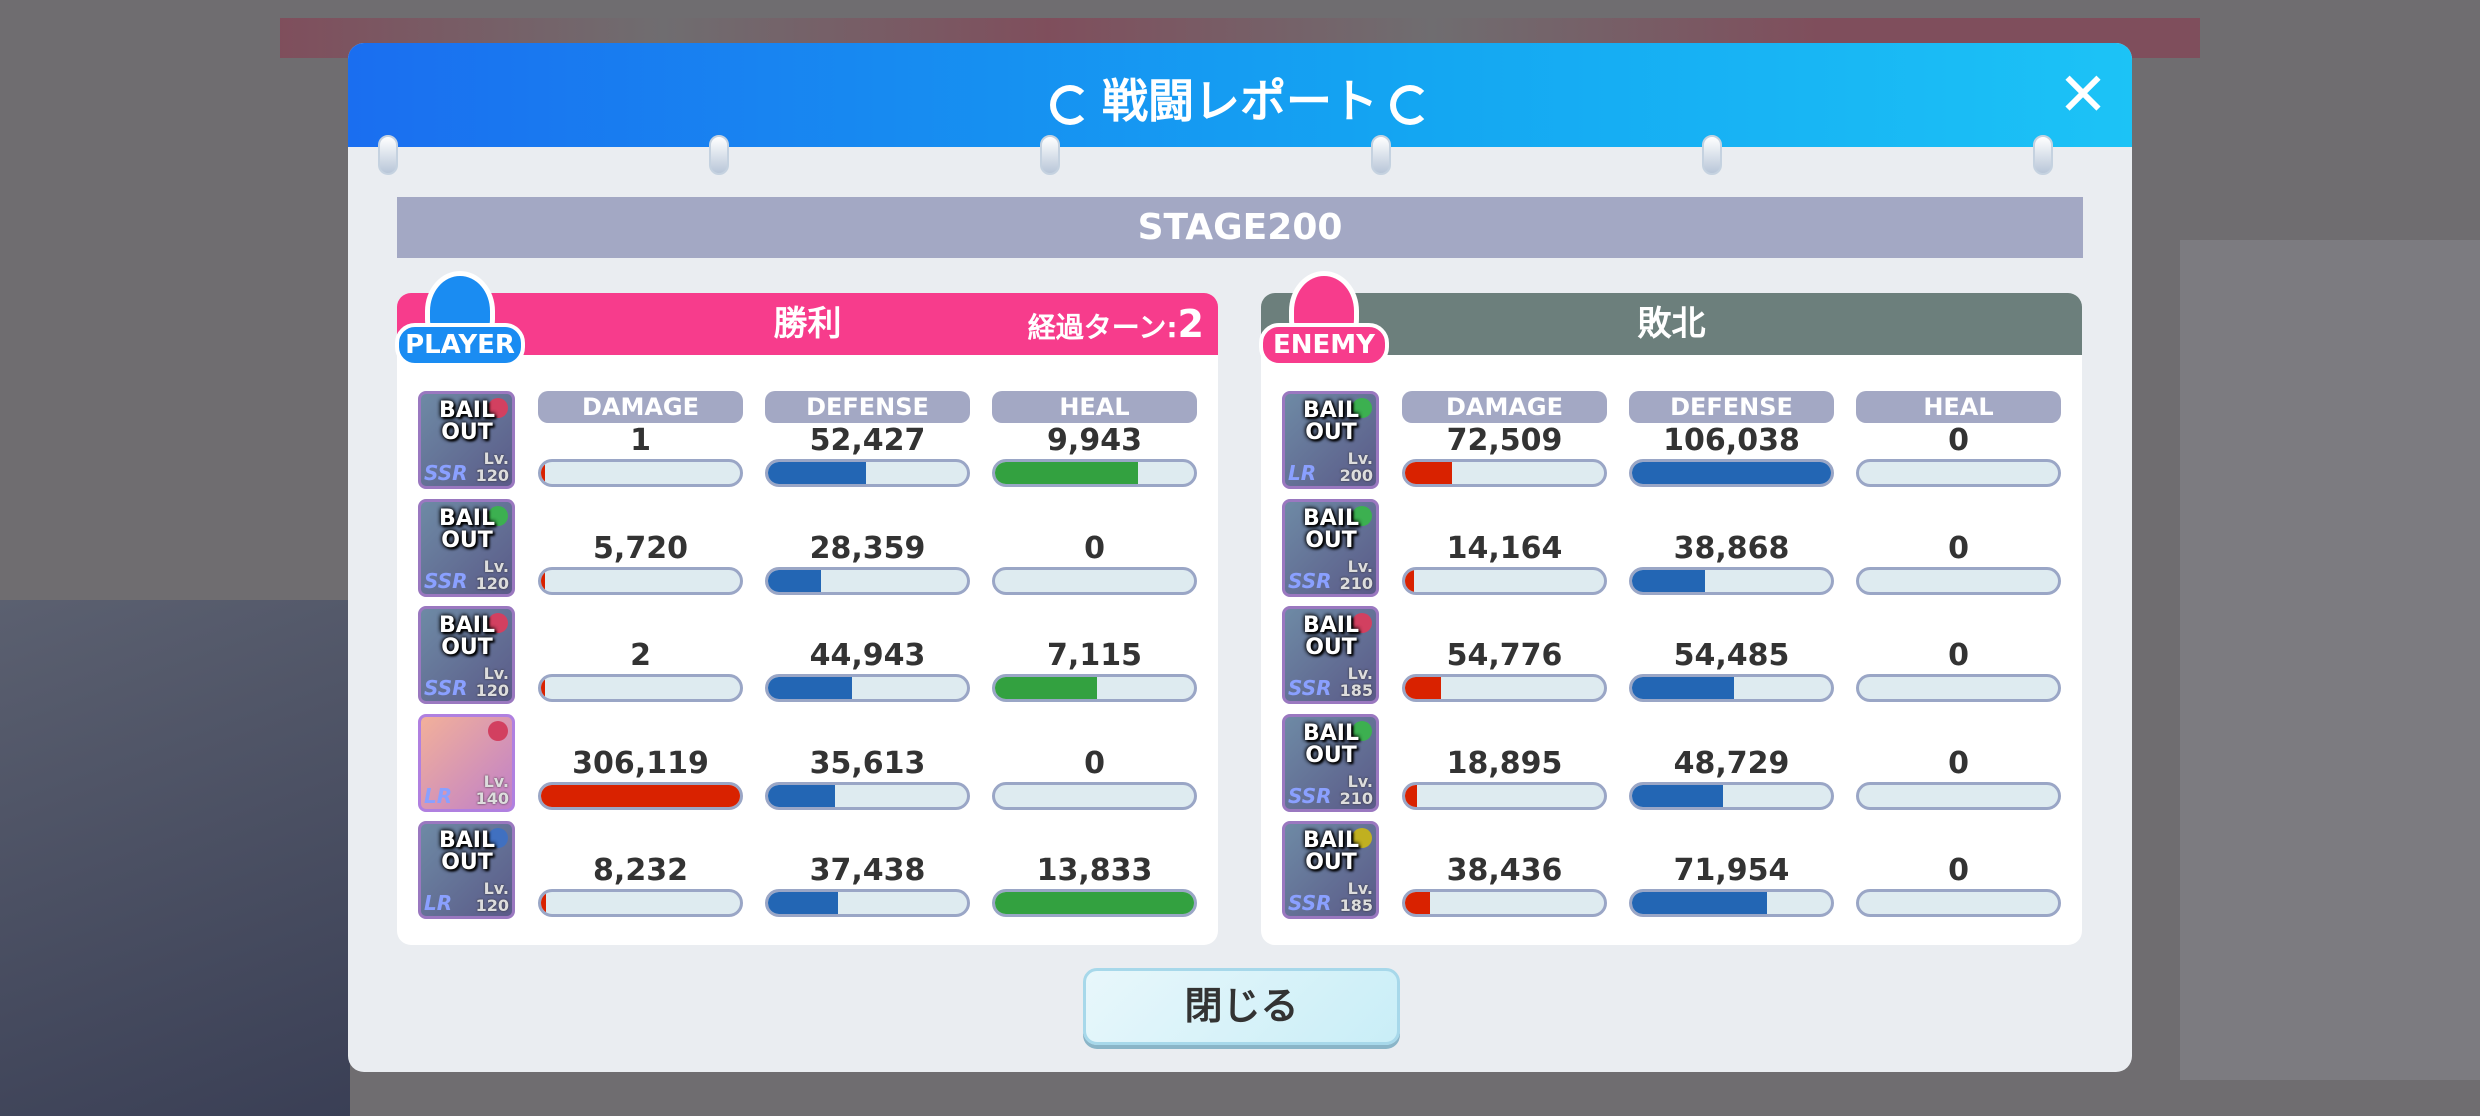 Image resolution: width=2480 pixels, height=1116 pixels. What do you see at coordinates (492, 682) in the screenshot?
I see `level-label: Lv. 120` at bounding box center [492, 682].